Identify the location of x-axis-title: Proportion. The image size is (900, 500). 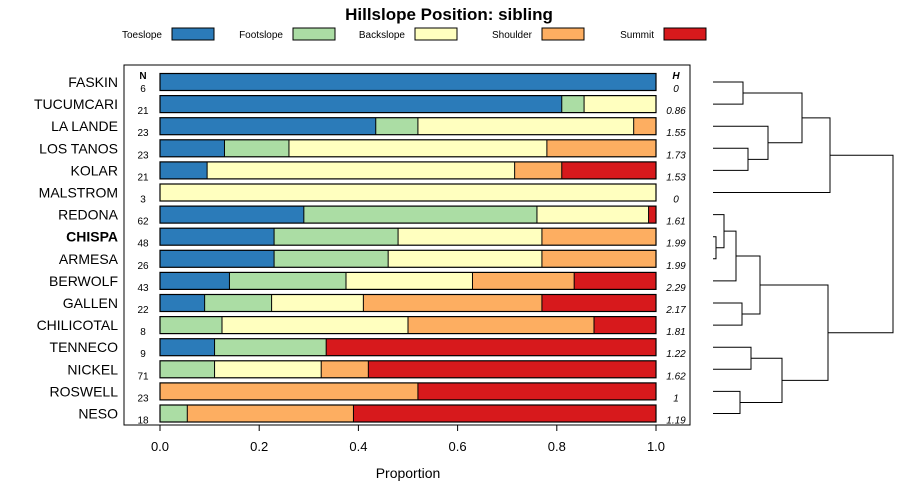
(408, 473).